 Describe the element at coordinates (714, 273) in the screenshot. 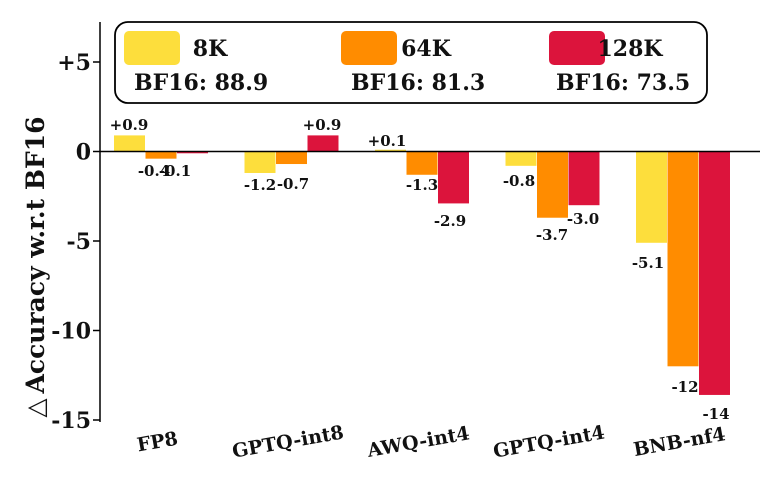

I see `bar-bnb-nf4-128k` at that location.